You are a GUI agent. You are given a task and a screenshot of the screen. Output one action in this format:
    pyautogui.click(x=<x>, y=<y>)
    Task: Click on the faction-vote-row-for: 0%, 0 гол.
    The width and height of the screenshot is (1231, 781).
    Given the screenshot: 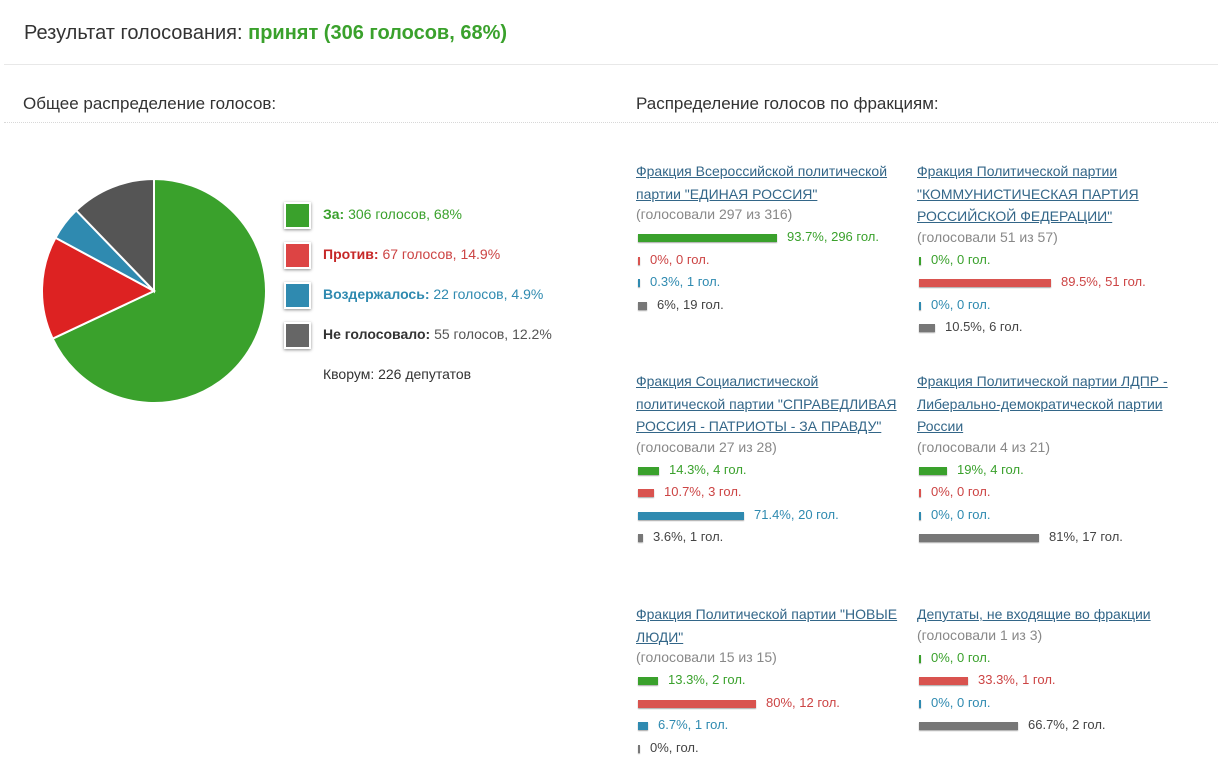 What is the action you would take?
    pyautogui.click(x=1054, y=660)
    